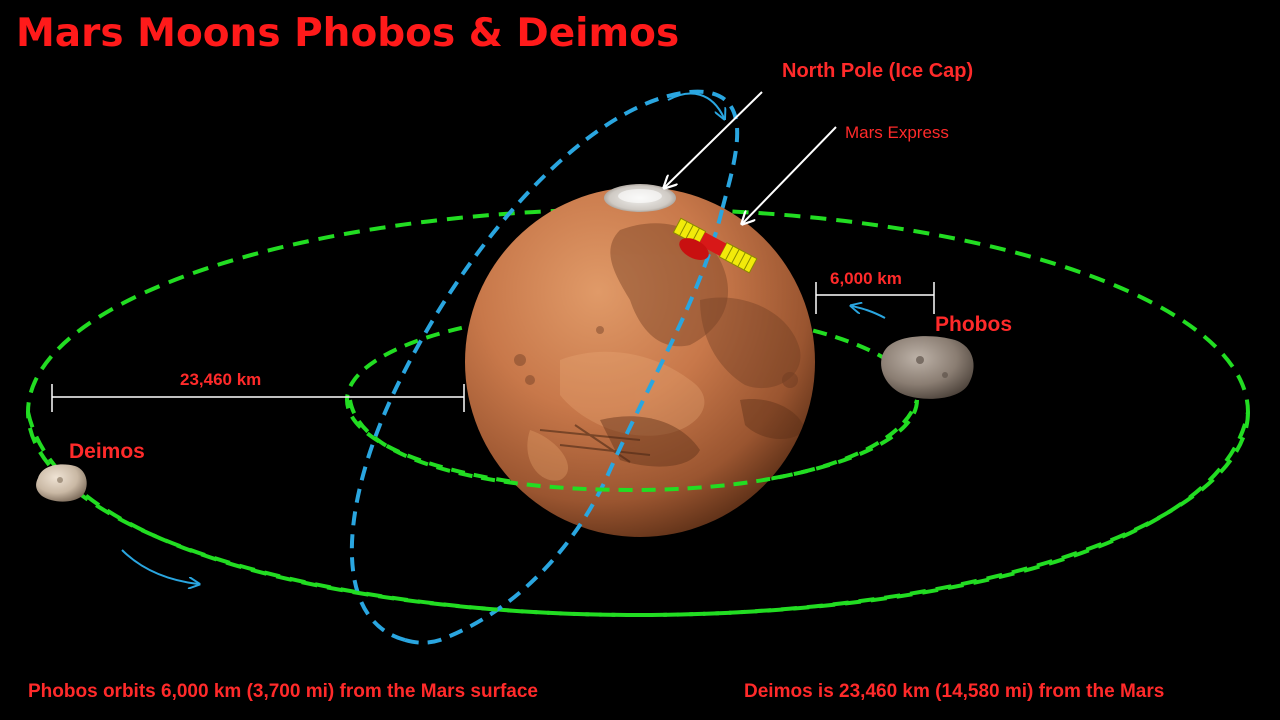  Describe the element at coordinates (877, 71) in the screenshot. I see `north-pole-label: North Pole (Ice Cap)` at that location.